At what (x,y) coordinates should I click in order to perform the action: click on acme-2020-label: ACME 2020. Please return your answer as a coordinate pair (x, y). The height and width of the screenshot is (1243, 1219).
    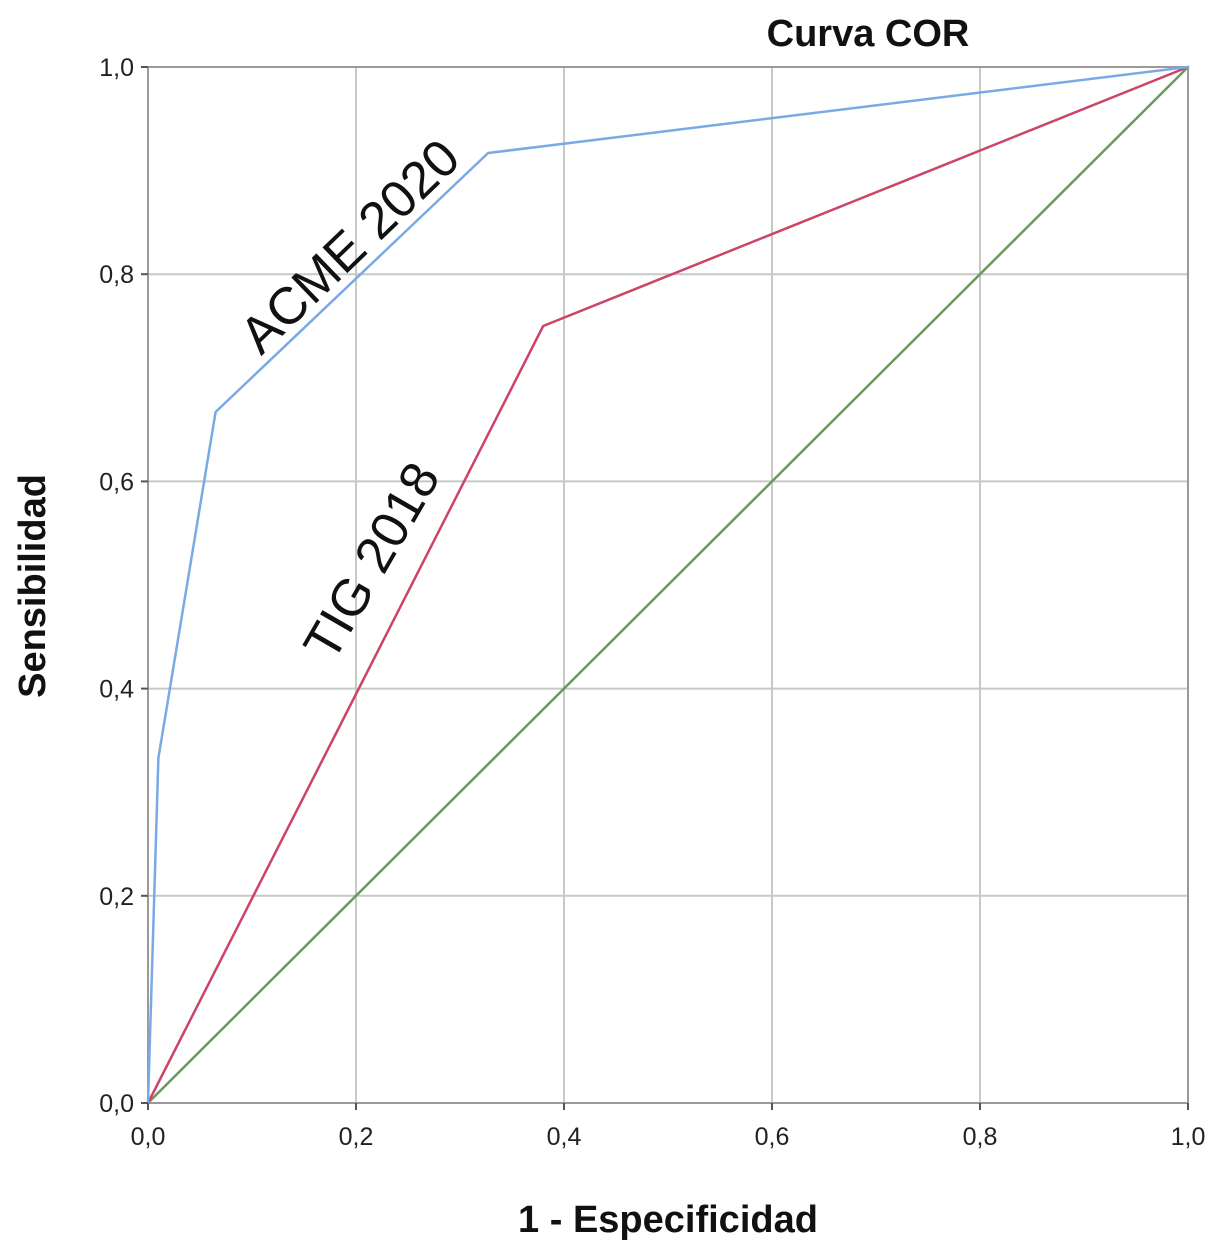
    Looking at the image, I should click on (350, 247).